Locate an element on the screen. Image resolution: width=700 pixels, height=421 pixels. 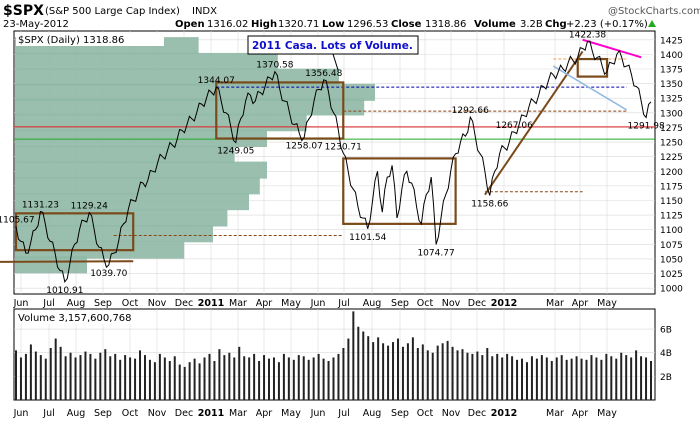
volume-tick-label: 2B is located at coordinates (666, 378).